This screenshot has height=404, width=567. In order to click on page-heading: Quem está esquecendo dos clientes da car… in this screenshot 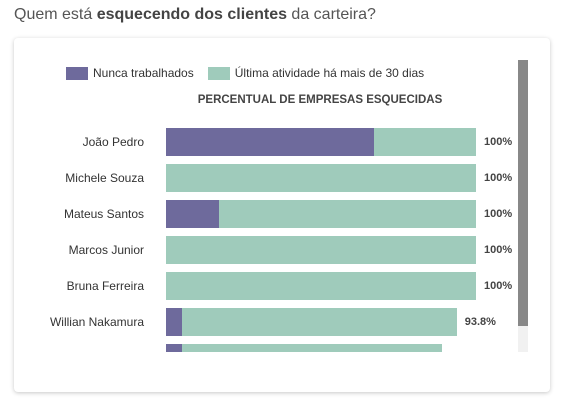, I will do `click(195, 15)`.